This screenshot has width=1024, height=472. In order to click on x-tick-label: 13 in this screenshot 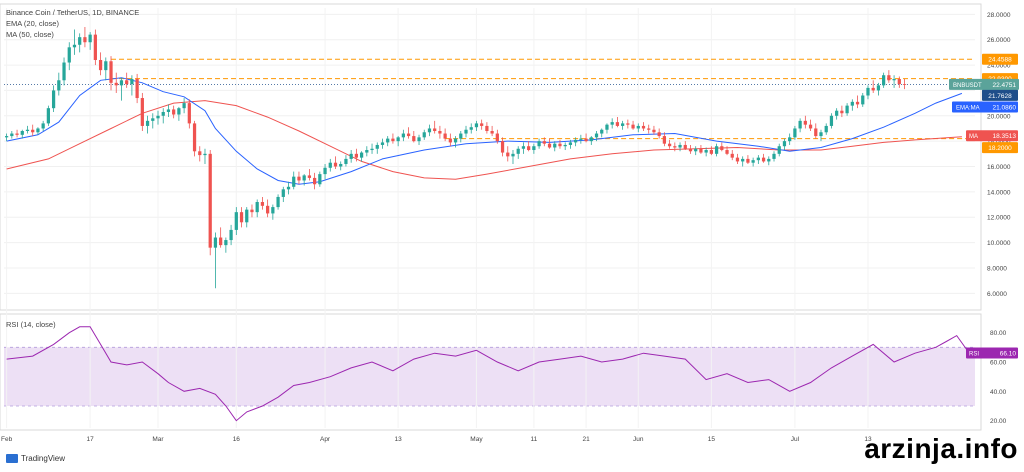, I will do `click(399, 439)`.